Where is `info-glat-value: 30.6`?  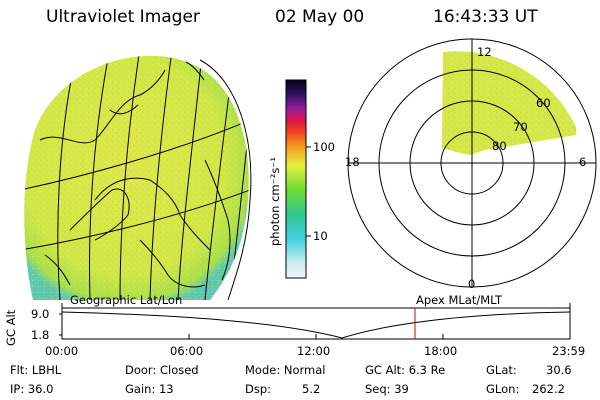
info-glat-value: 30.6 is located at coordinates (559, 370).